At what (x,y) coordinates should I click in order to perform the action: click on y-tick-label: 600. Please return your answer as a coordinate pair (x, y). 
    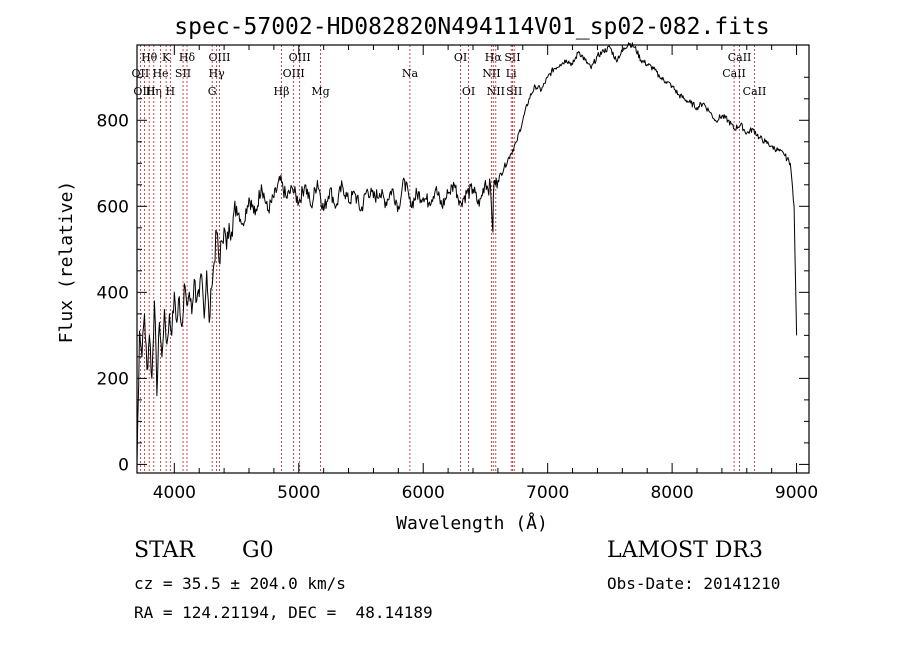
    Looking at the image, I should click on (113, 207).